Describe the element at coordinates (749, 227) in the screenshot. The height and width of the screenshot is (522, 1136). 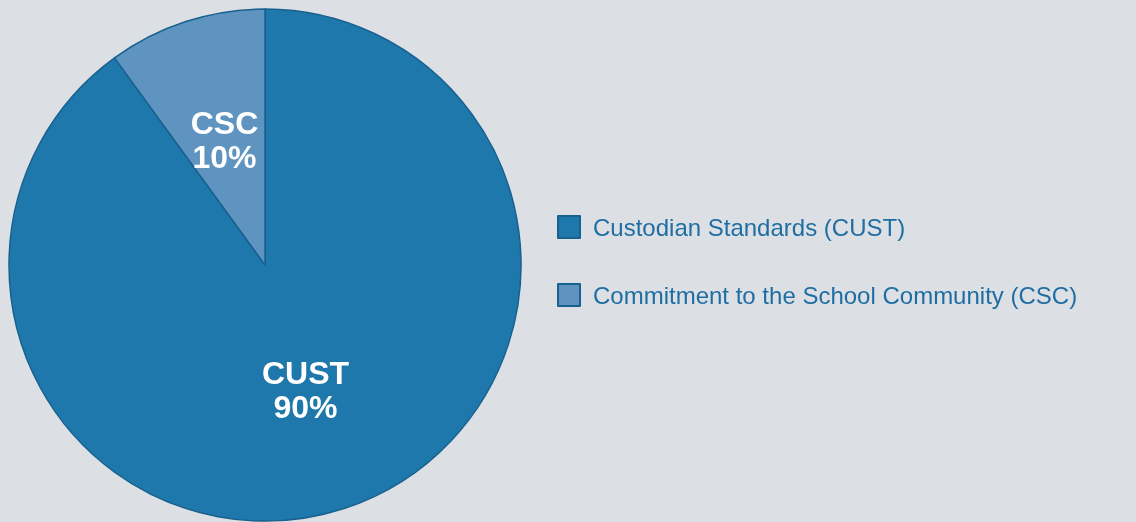
I see `legend-label: Custodian Standards (CUST)` at that location.